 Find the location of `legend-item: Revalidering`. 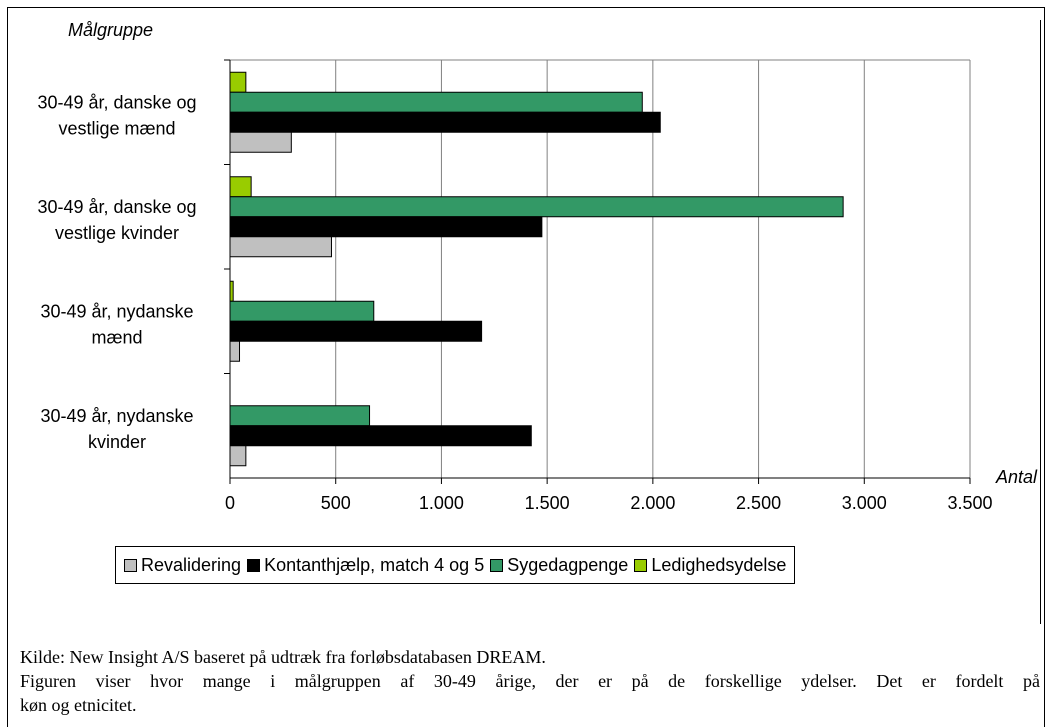

legend-item: Revalidering is located at coordinates (182, 565).